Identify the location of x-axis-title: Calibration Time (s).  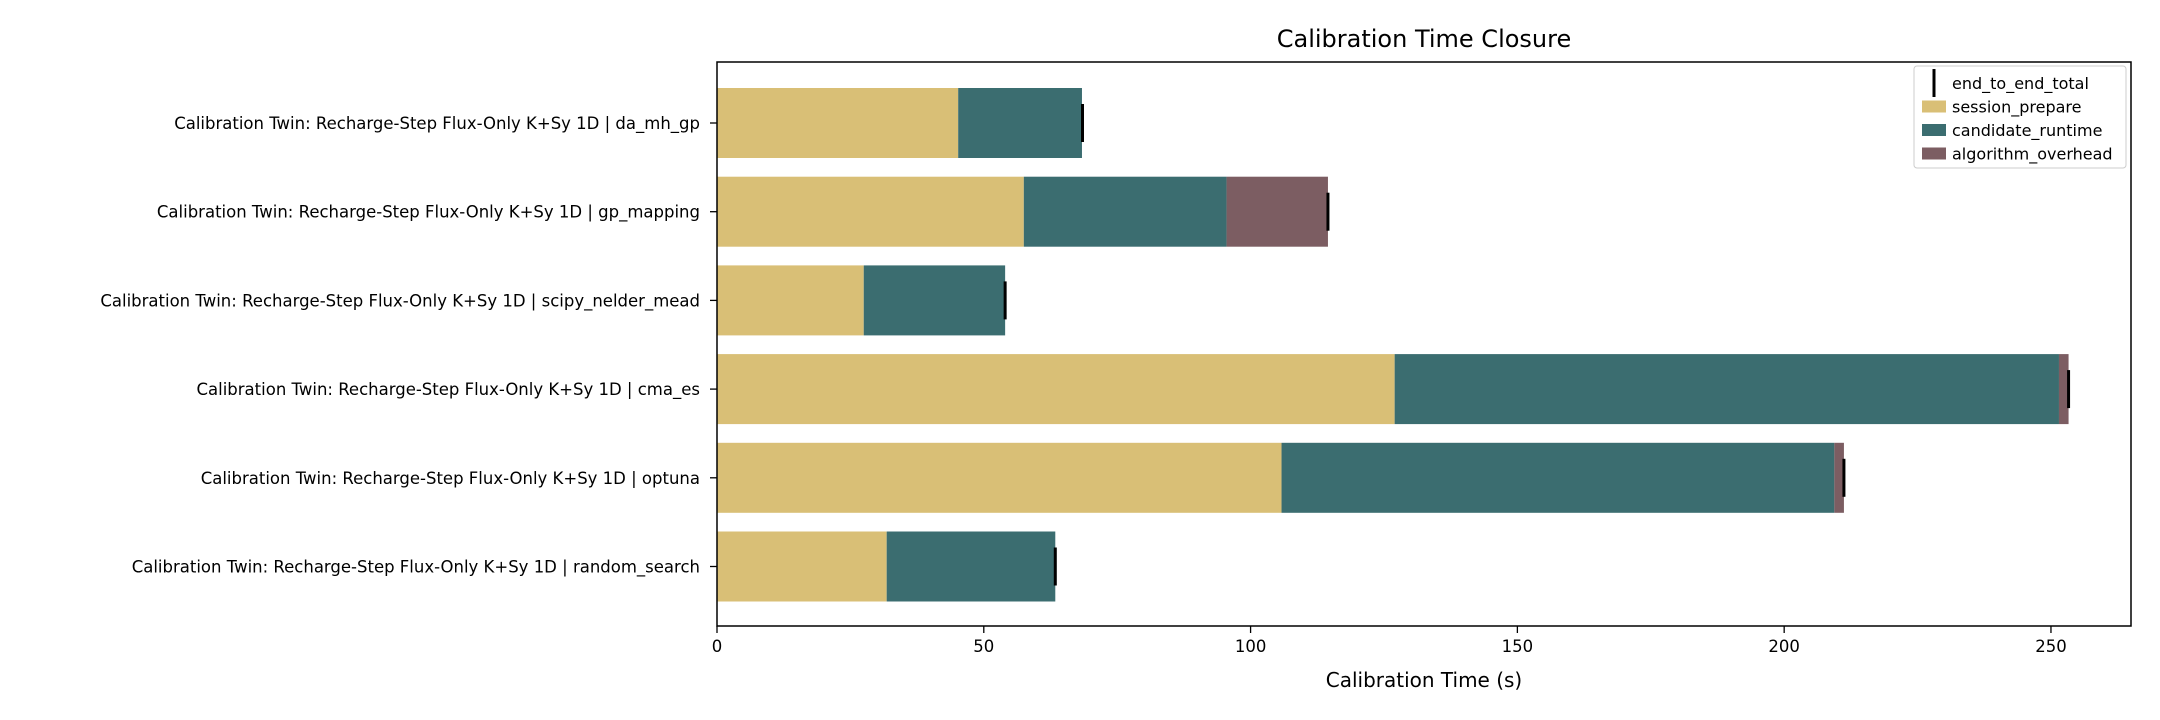
(1424, 680).